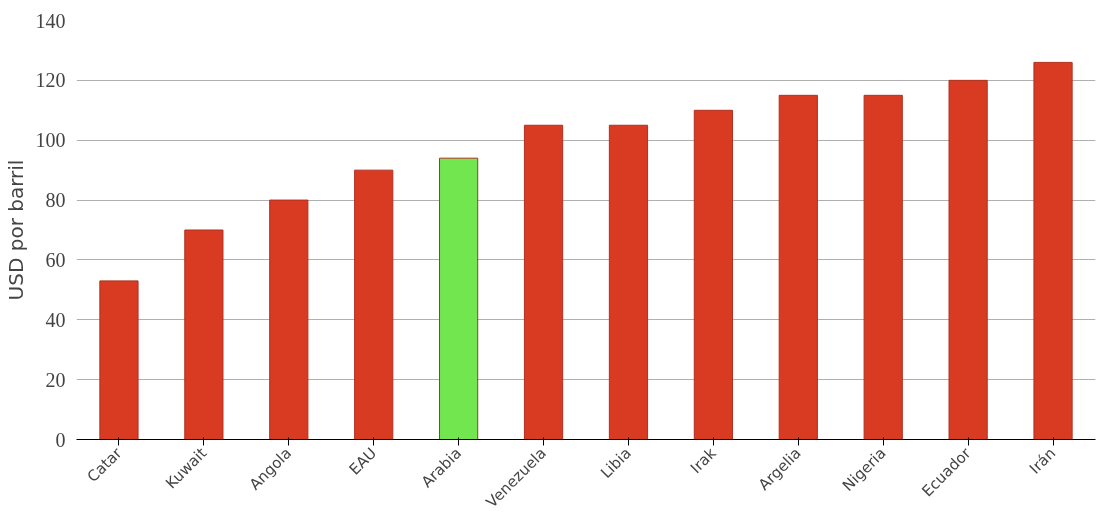 The image size is (1105, 526). What do you see at coordinates (15, 230) in the screenshot?
I see `y-axis-title: USD por barril` at bounding box center [15, 230].